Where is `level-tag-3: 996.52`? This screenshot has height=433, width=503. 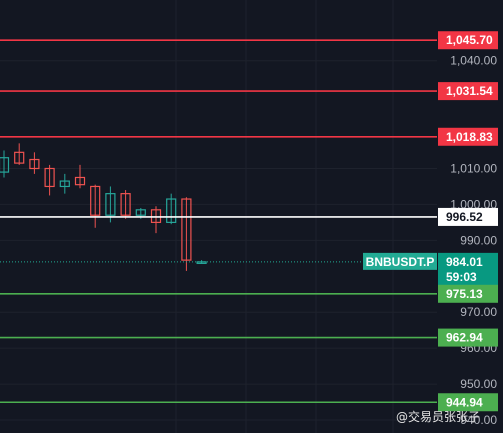 level-tag-3: 996.52 is located at coordinates (464, 217).